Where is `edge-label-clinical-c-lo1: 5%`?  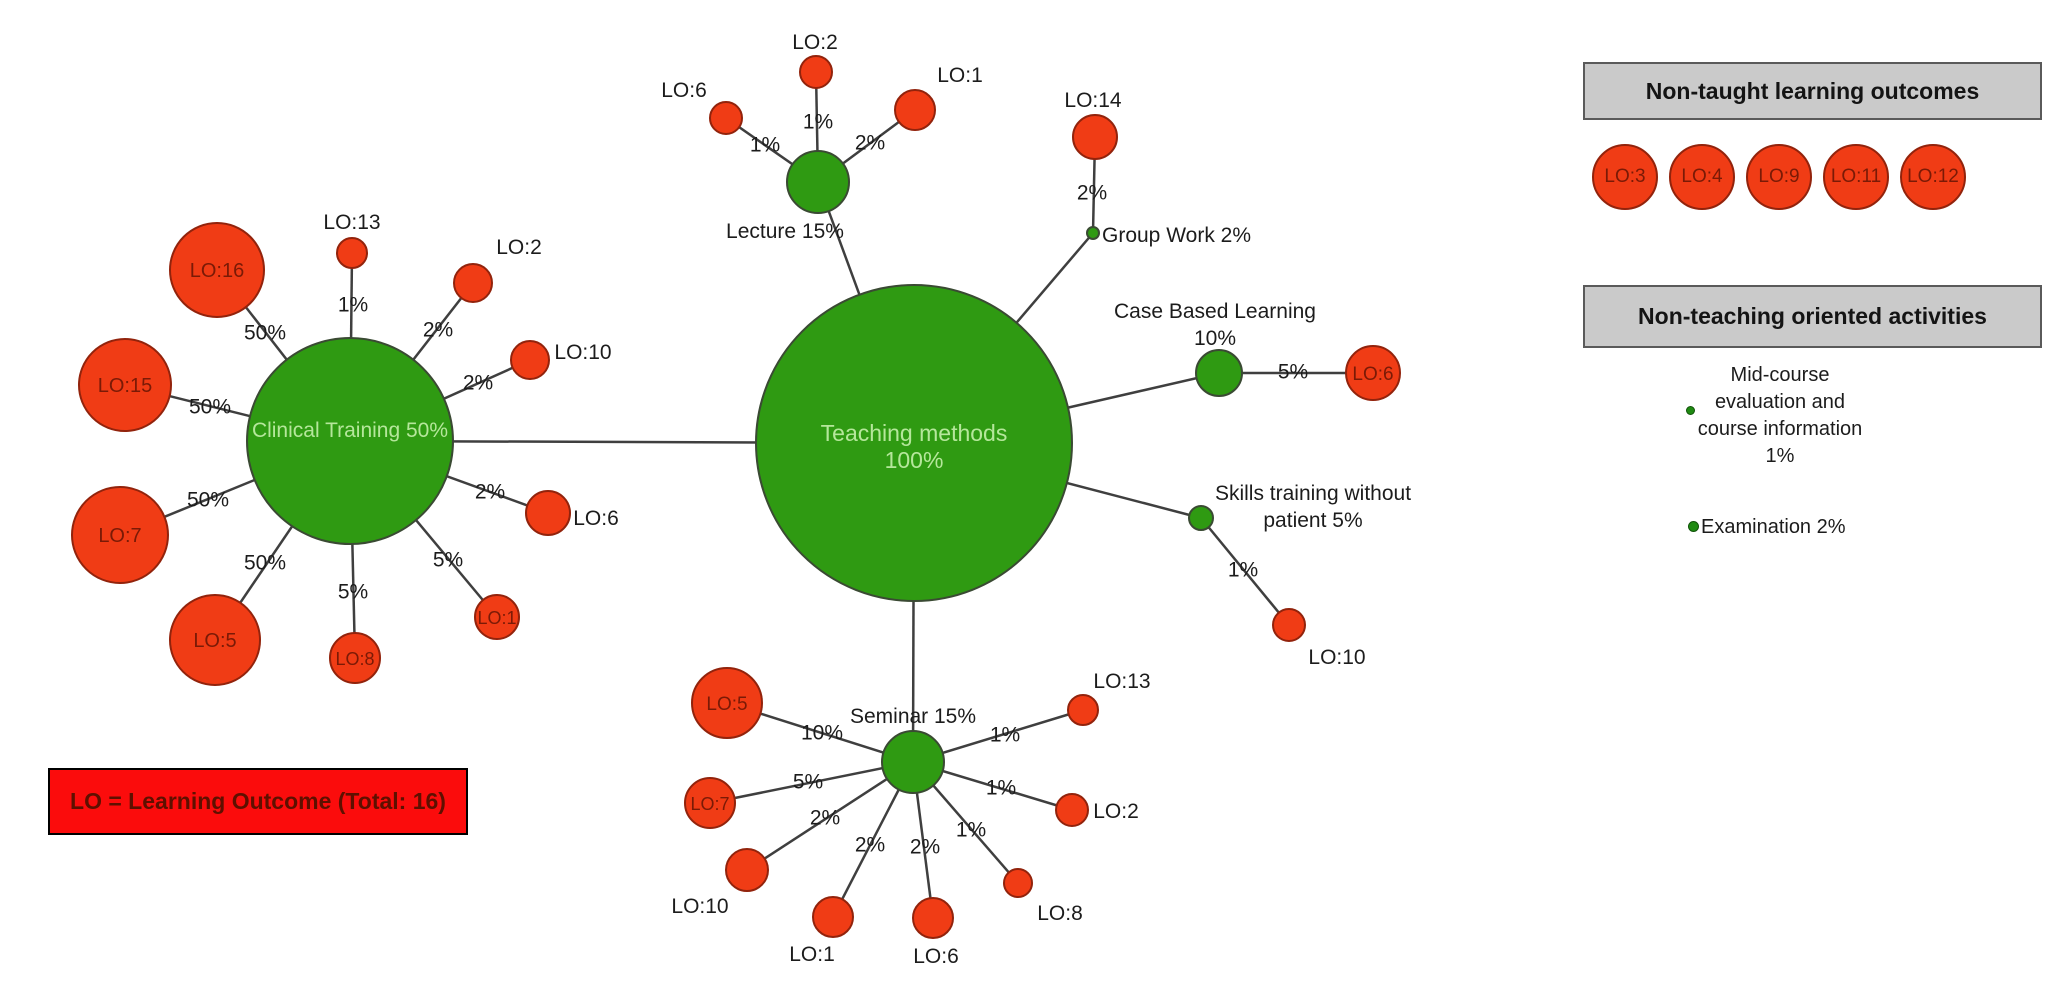 edge-label-clinical-c-lo1: 5% is located at coordinates (448, 560).